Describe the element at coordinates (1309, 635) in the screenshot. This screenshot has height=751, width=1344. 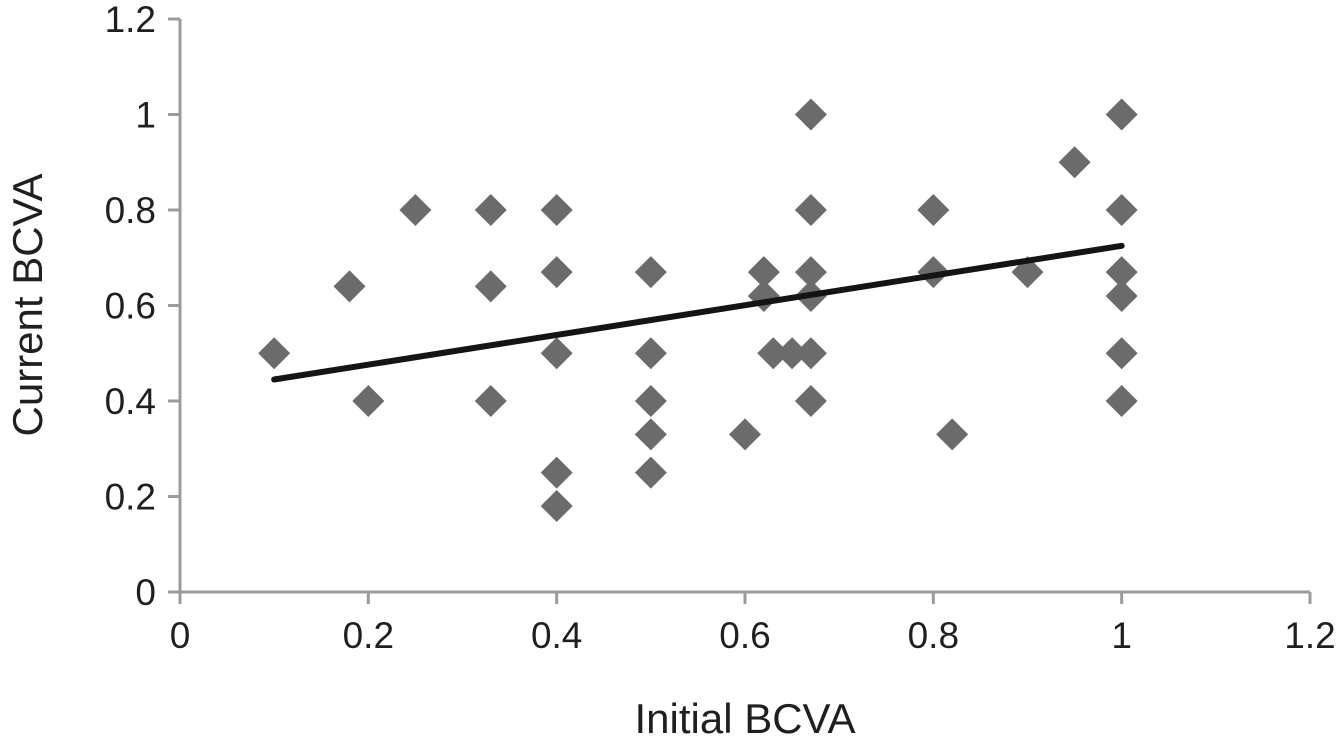
I see `x-tick-label: 1.2` at that location.